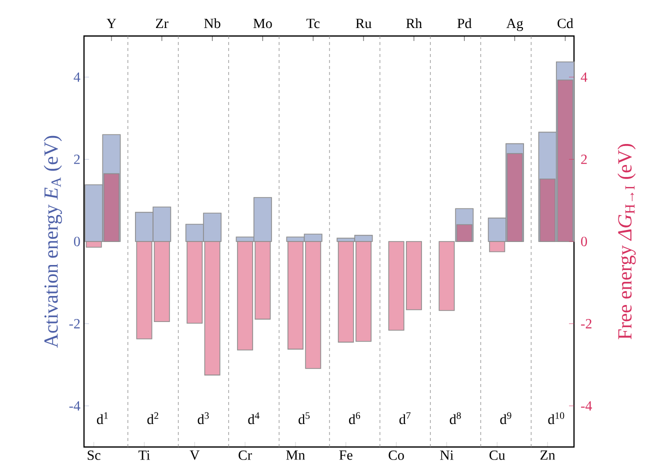 The height and width of the screenshot is (470, 654). What do you see at coordinates (212, 23) in the screenshot?
I see `x-tick-label: Nb` at bounding box center [212, 23].